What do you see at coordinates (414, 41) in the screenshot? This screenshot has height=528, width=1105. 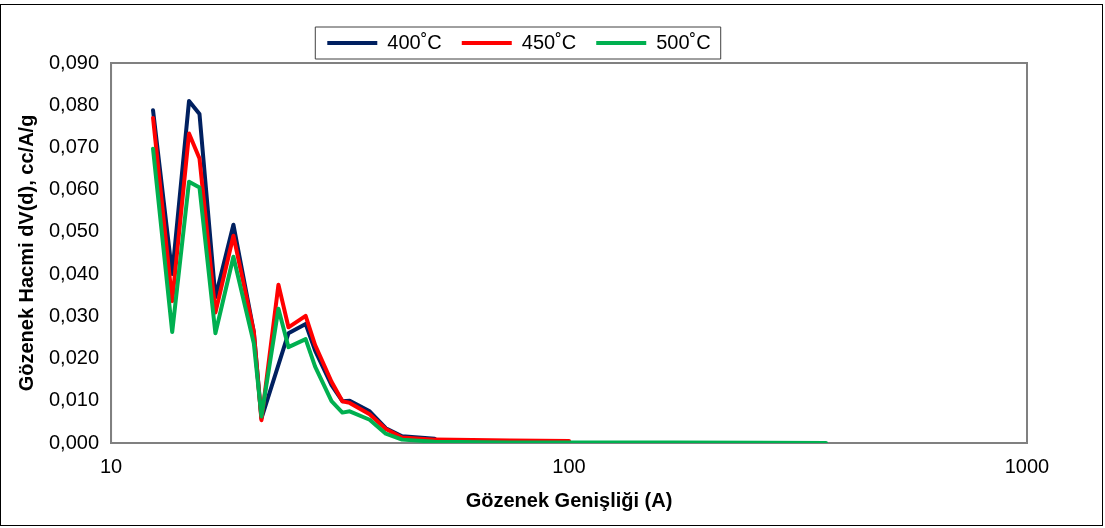 I see `legend-label: 400˚C` at bounding box center [414, 41].